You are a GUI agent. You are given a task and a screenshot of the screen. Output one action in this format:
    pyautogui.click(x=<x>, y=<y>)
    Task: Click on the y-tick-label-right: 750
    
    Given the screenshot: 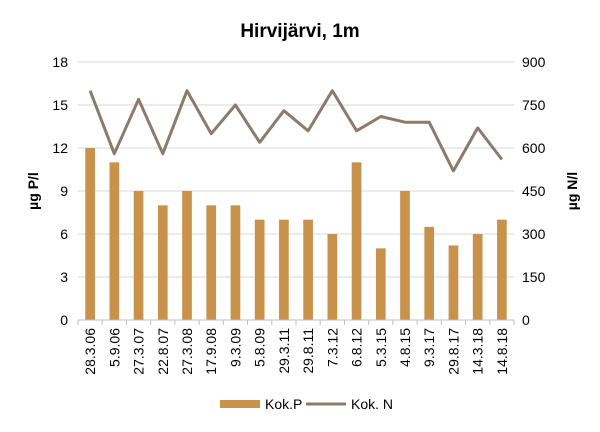 What is the action you would take?
    pyautogui.click(x=534, y=105)
    